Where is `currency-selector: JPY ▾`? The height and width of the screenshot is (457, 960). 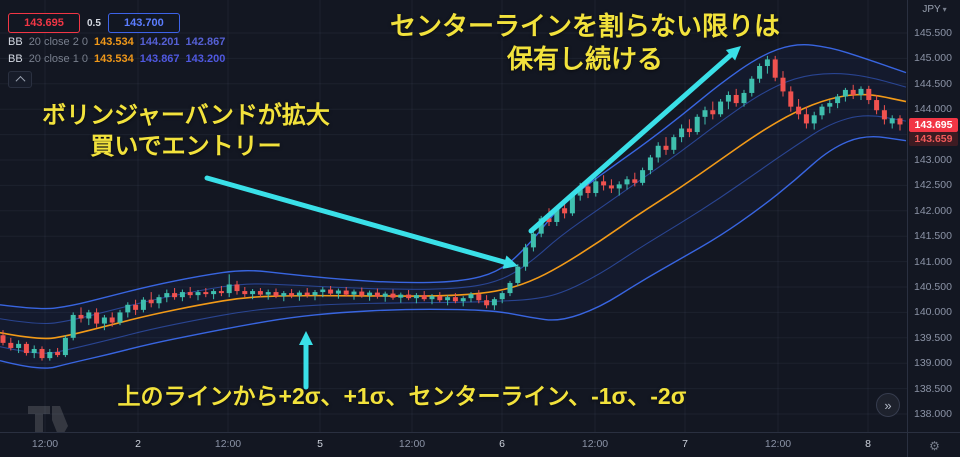 currency-selector: JPY ▾ is located at coordinates (934, 9).